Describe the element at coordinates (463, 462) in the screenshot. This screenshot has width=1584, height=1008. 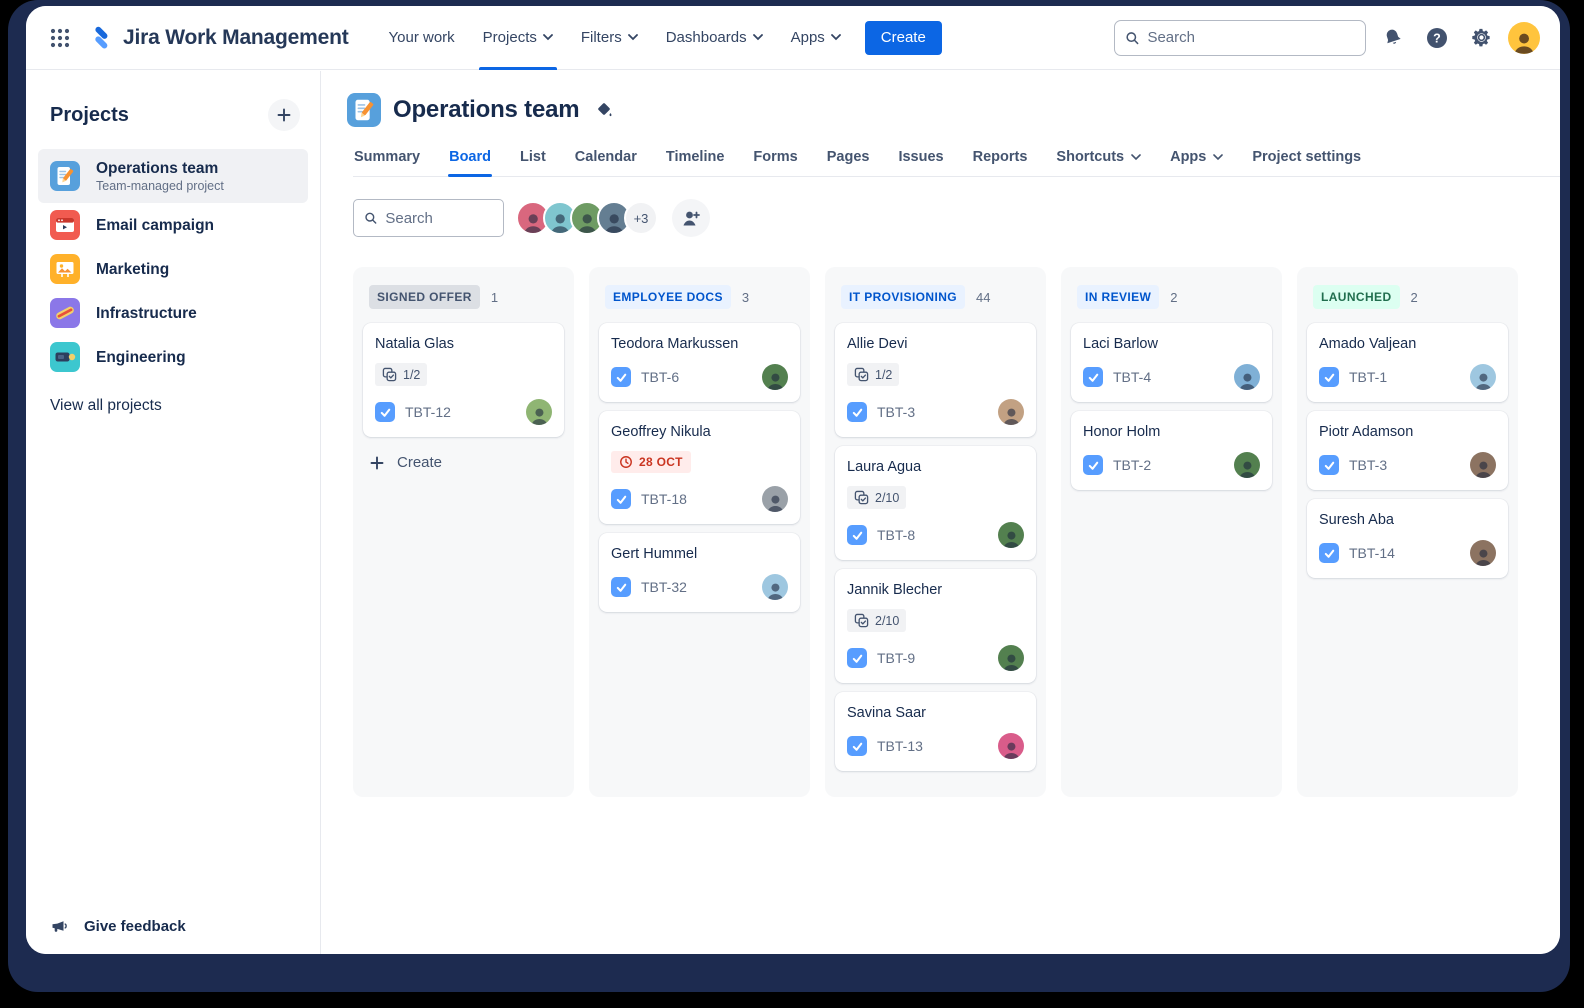
I see `create-card-button: Create` at that location.